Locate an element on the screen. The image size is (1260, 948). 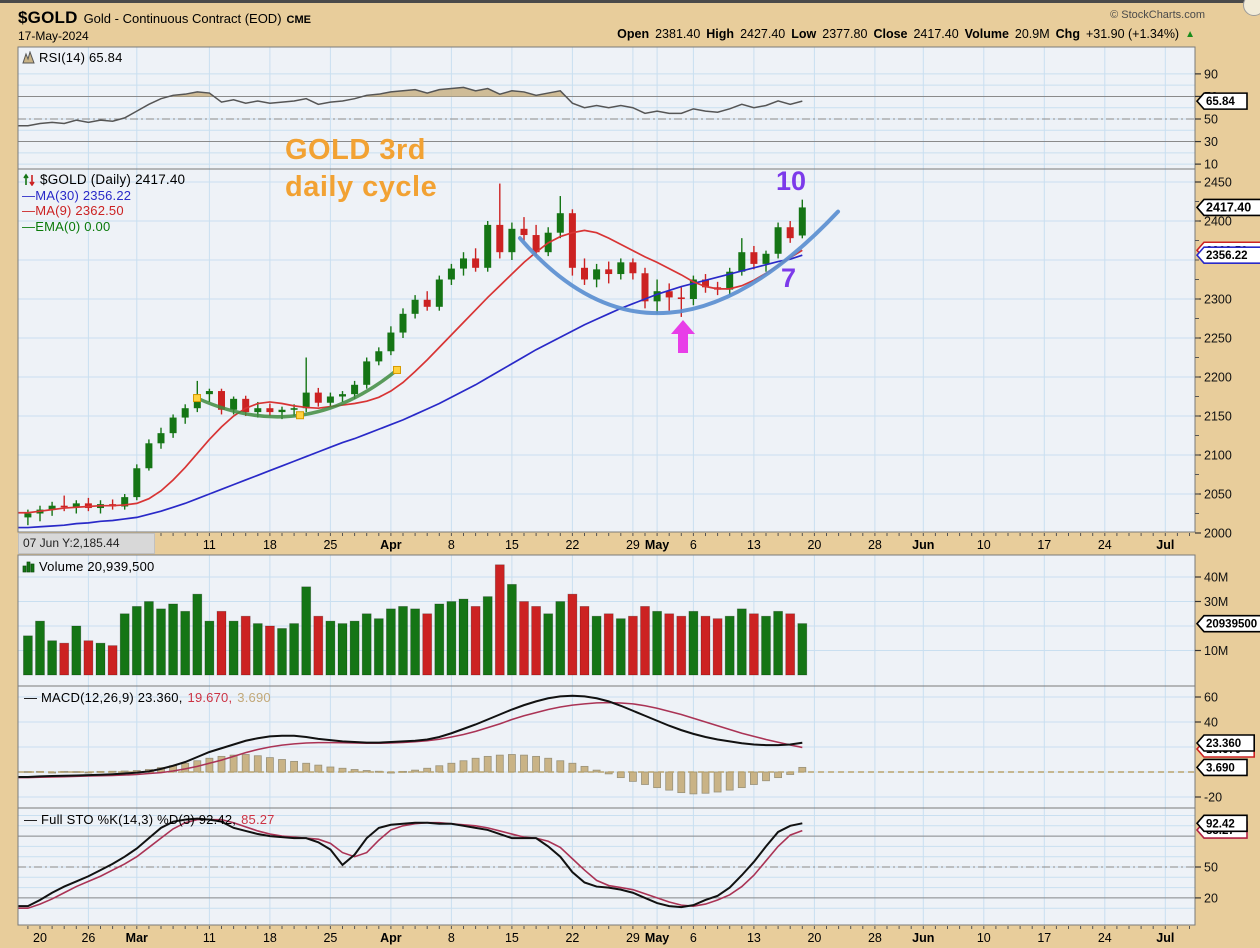
annotation-cycle-text: GOLD 3rd daily cycle is located at coordinates (361, 169).